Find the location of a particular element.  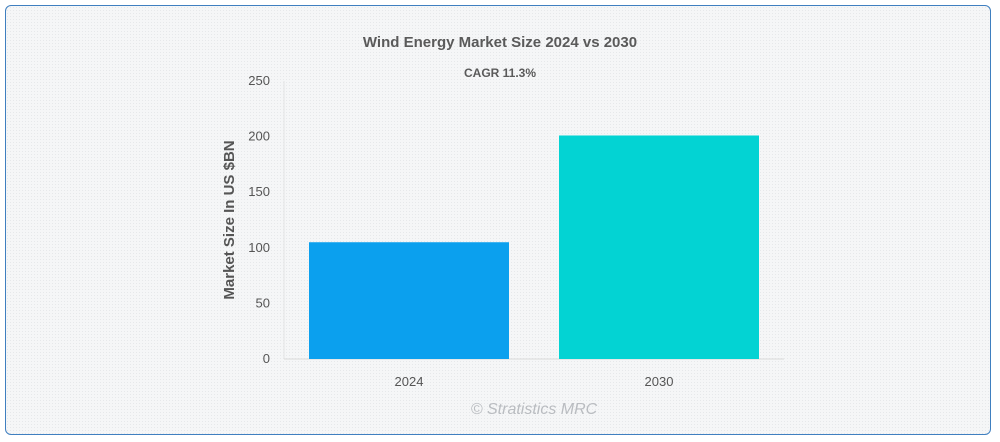

x-axis-ticks: 2024 2030 is located at coordinates (534, 381).